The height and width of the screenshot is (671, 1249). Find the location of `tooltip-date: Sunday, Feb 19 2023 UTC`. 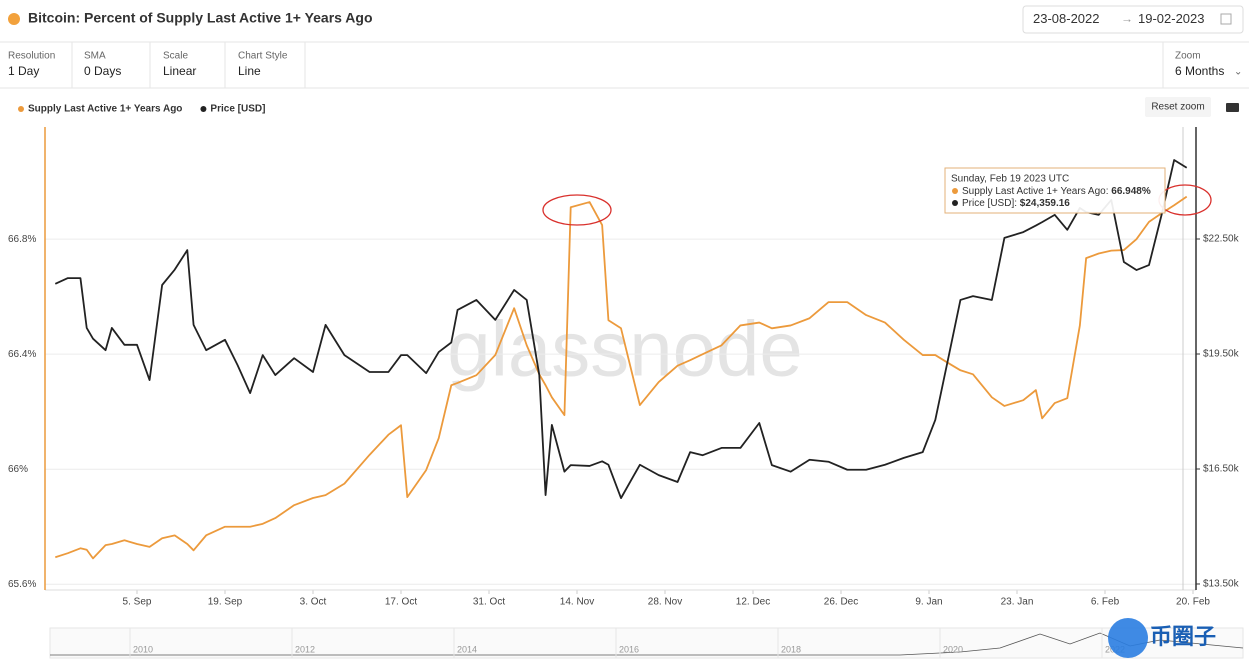

tooltip-date: Sunday, Feb 19 2023 UTC is located at coordinates (1010, 179).